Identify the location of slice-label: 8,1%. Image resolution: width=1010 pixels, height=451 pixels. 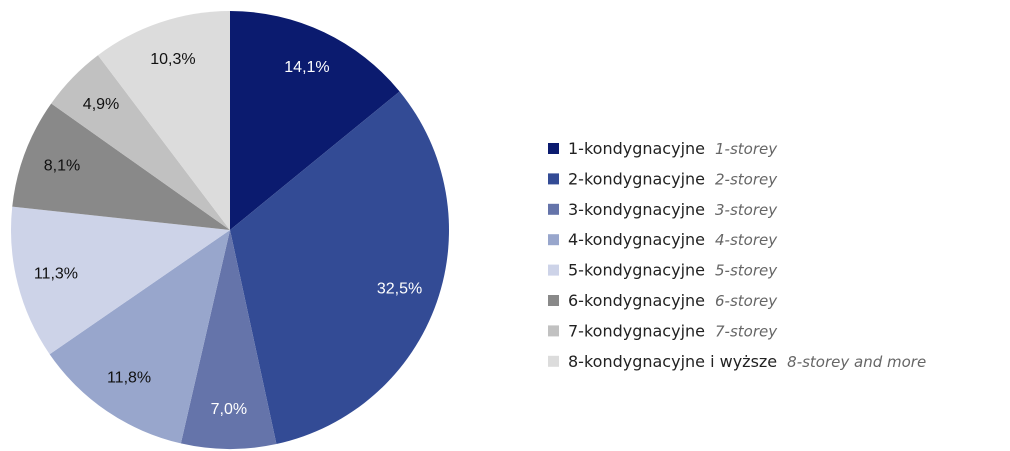
(62, 166).